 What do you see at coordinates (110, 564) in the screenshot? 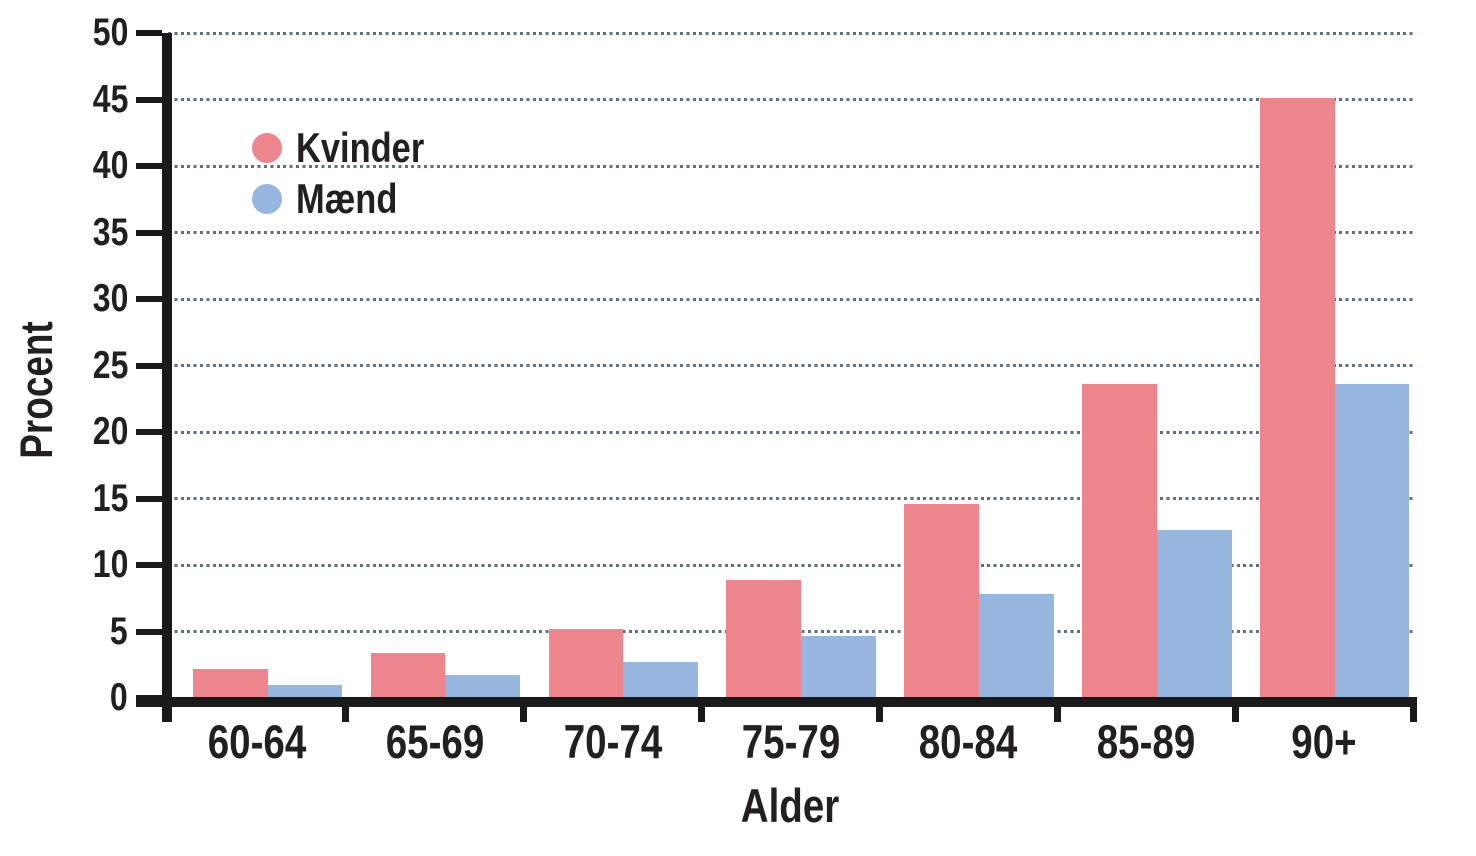
I see `y-tick-label-text-10: 10` at bounding box center [110, 564].